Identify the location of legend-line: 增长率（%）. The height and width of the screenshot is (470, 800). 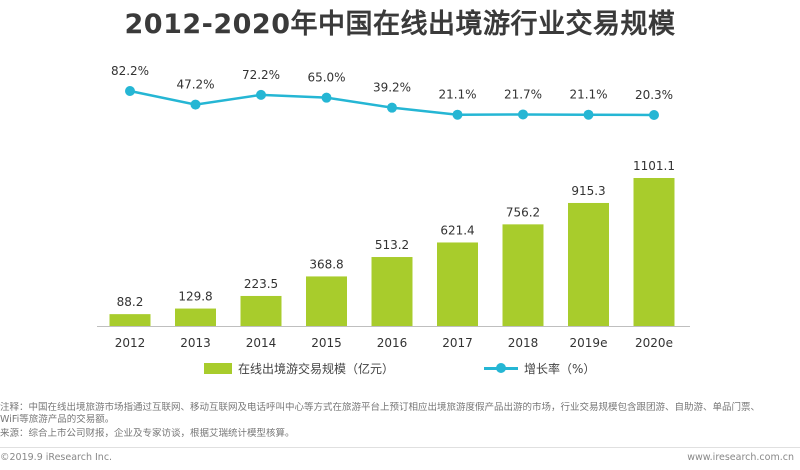
(539, 368).